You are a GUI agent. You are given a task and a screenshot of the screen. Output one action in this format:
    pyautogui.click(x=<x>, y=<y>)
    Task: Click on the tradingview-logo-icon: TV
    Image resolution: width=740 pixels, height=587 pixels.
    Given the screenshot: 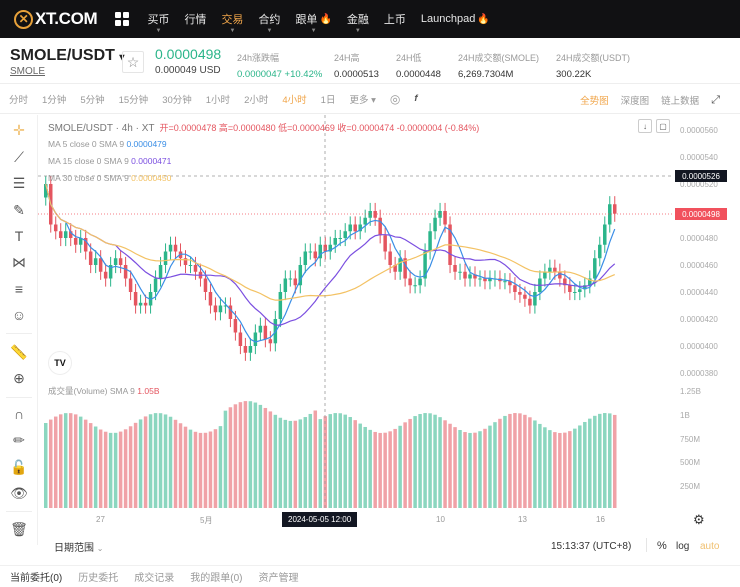 What is the action you would take?
    pyautogui.click(x=60, y=363)
    